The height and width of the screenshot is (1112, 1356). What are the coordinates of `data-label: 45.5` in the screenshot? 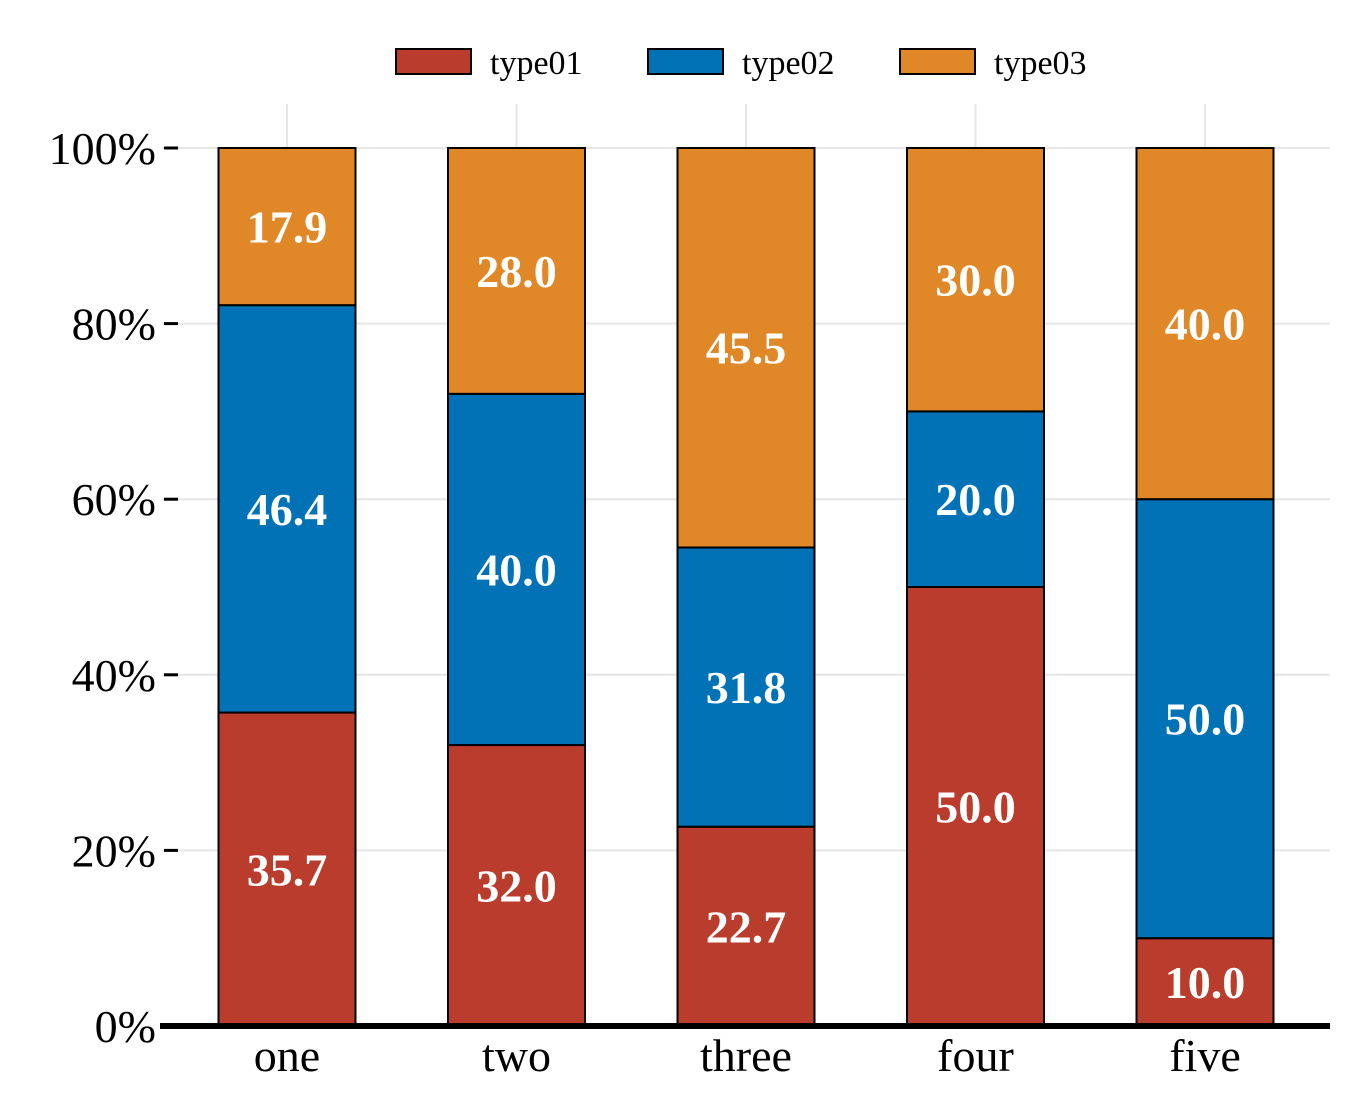 It's located at (746, 348).